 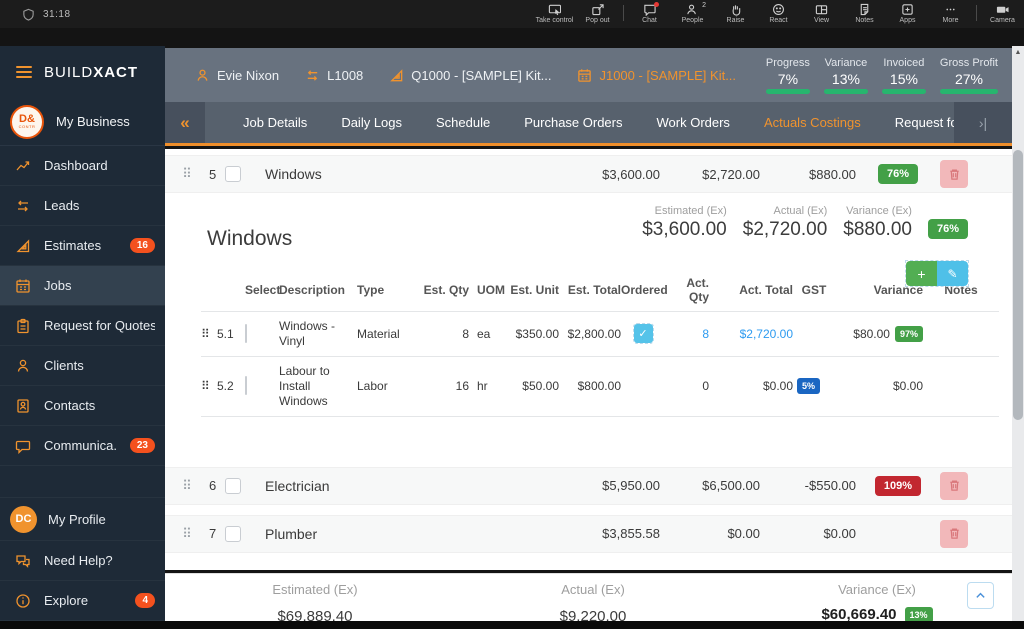 What do you see at coordinates (898, 485) in the screenshot?
I see `percent-badge: 109%` at bounding box center [898, 485].